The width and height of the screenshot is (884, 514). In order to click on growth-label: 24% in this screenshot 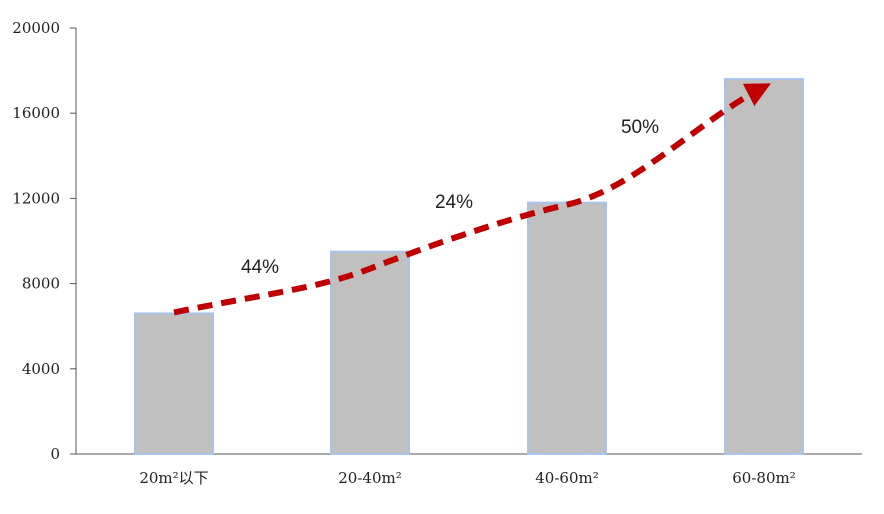, I will do `click(454, 202)`.